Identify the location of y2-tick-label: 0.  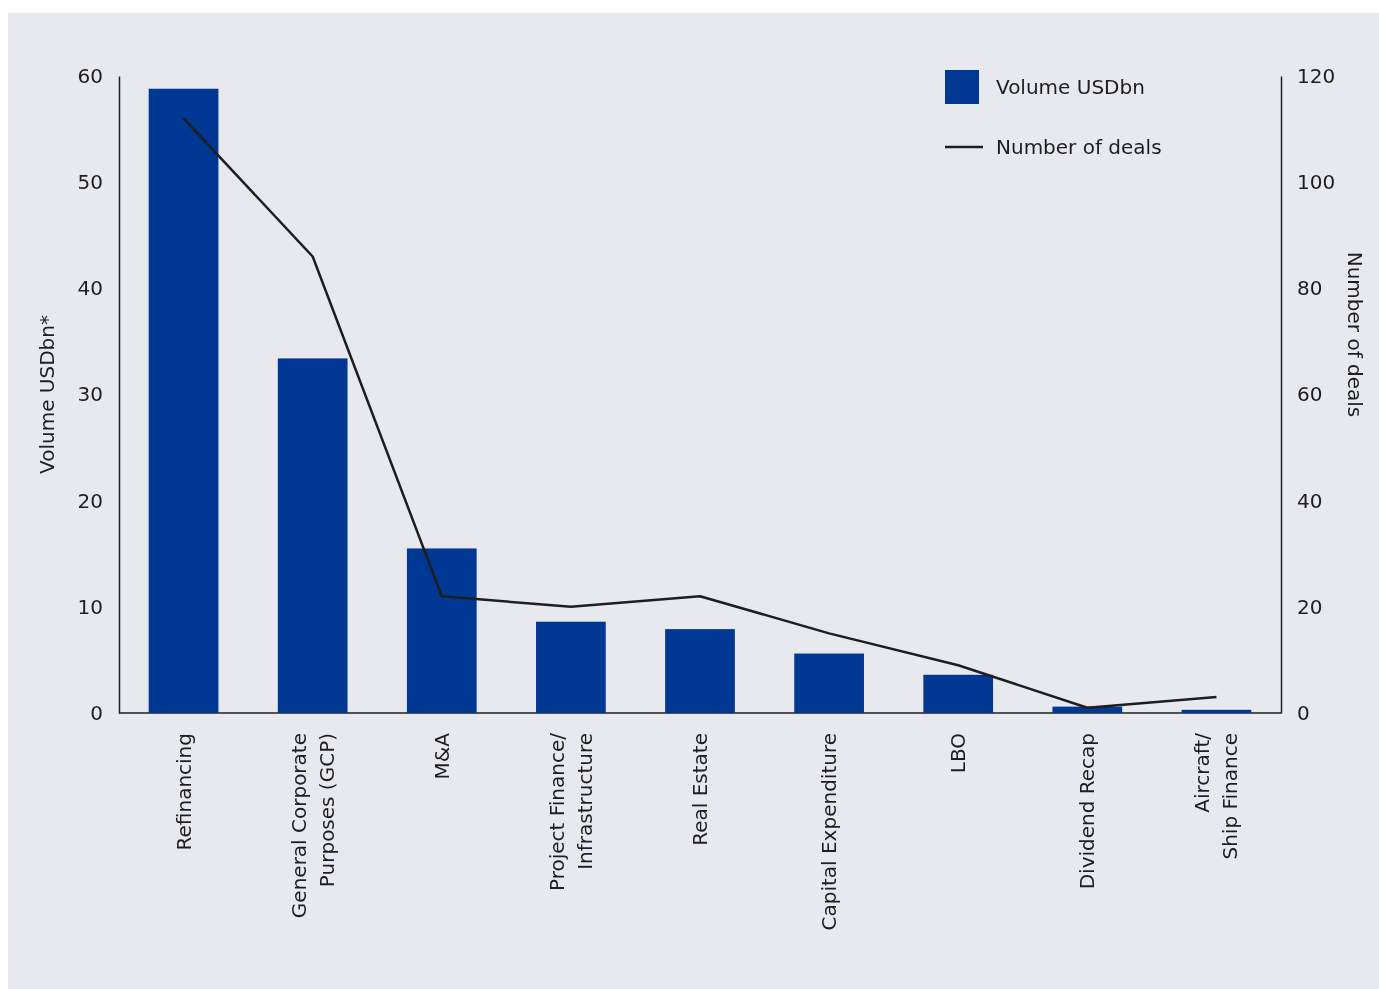
(1303, 712).